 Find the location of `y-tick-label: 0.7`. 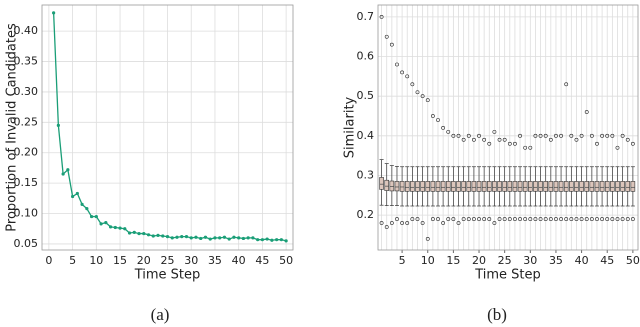

y-tick-label: 0.7 is located at coordinates (366, 16).